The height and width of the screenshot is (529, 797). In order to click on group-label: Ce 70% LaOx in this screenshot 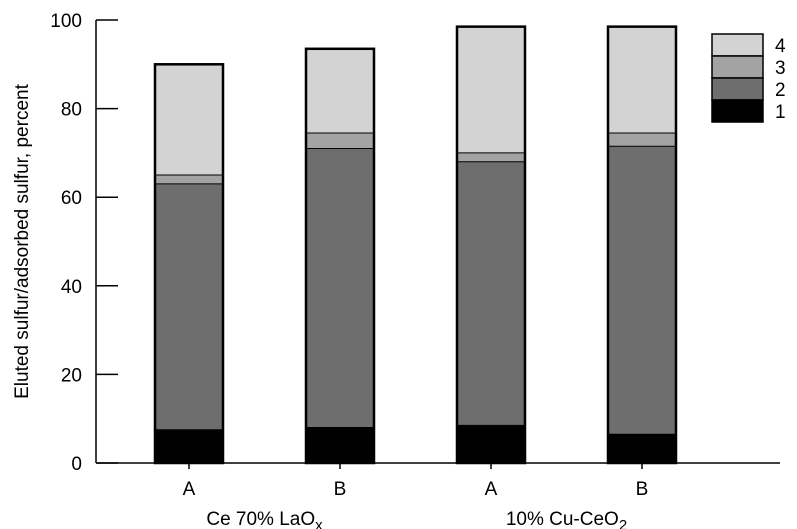, I will do `click(264, 519)`.